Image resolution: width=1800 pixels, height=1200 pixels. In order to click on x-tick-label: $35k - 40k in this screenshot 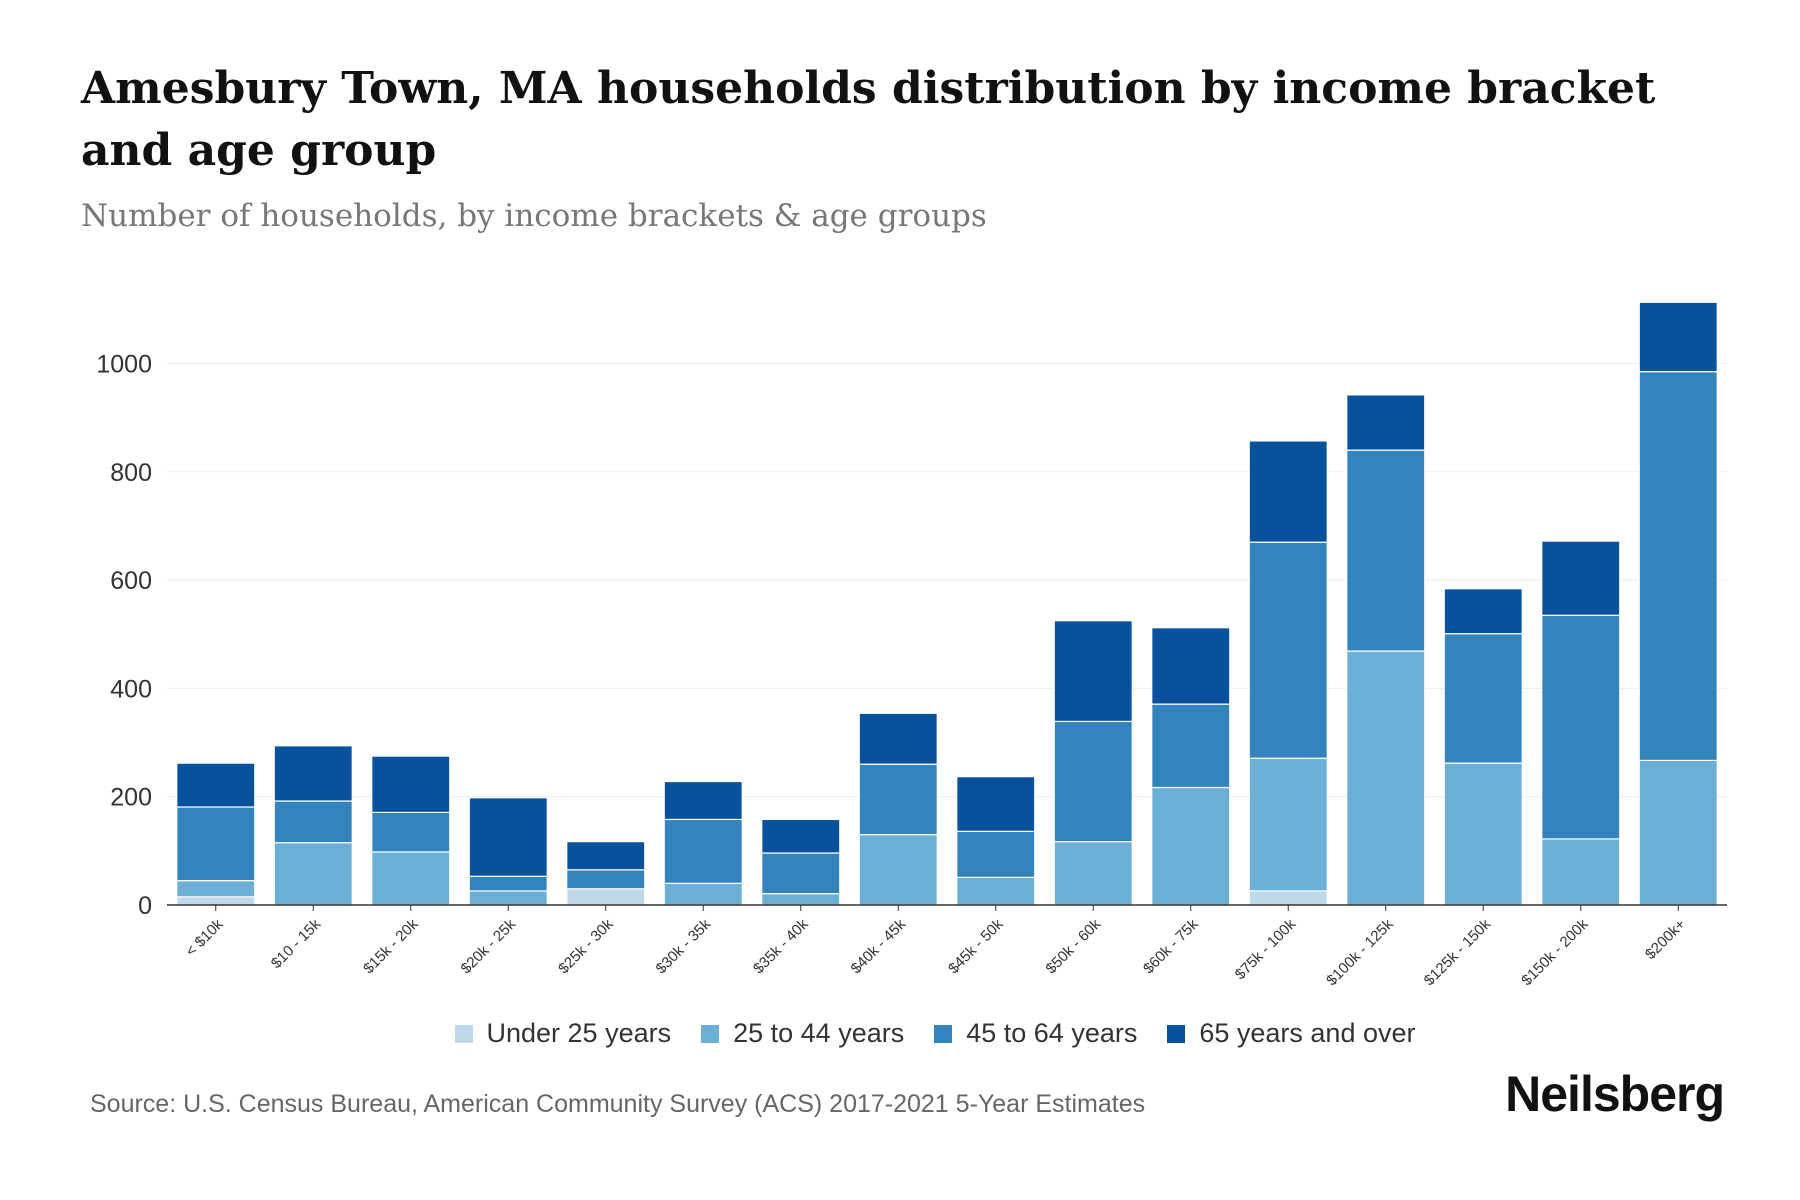, I will do `click(781, 946)`.